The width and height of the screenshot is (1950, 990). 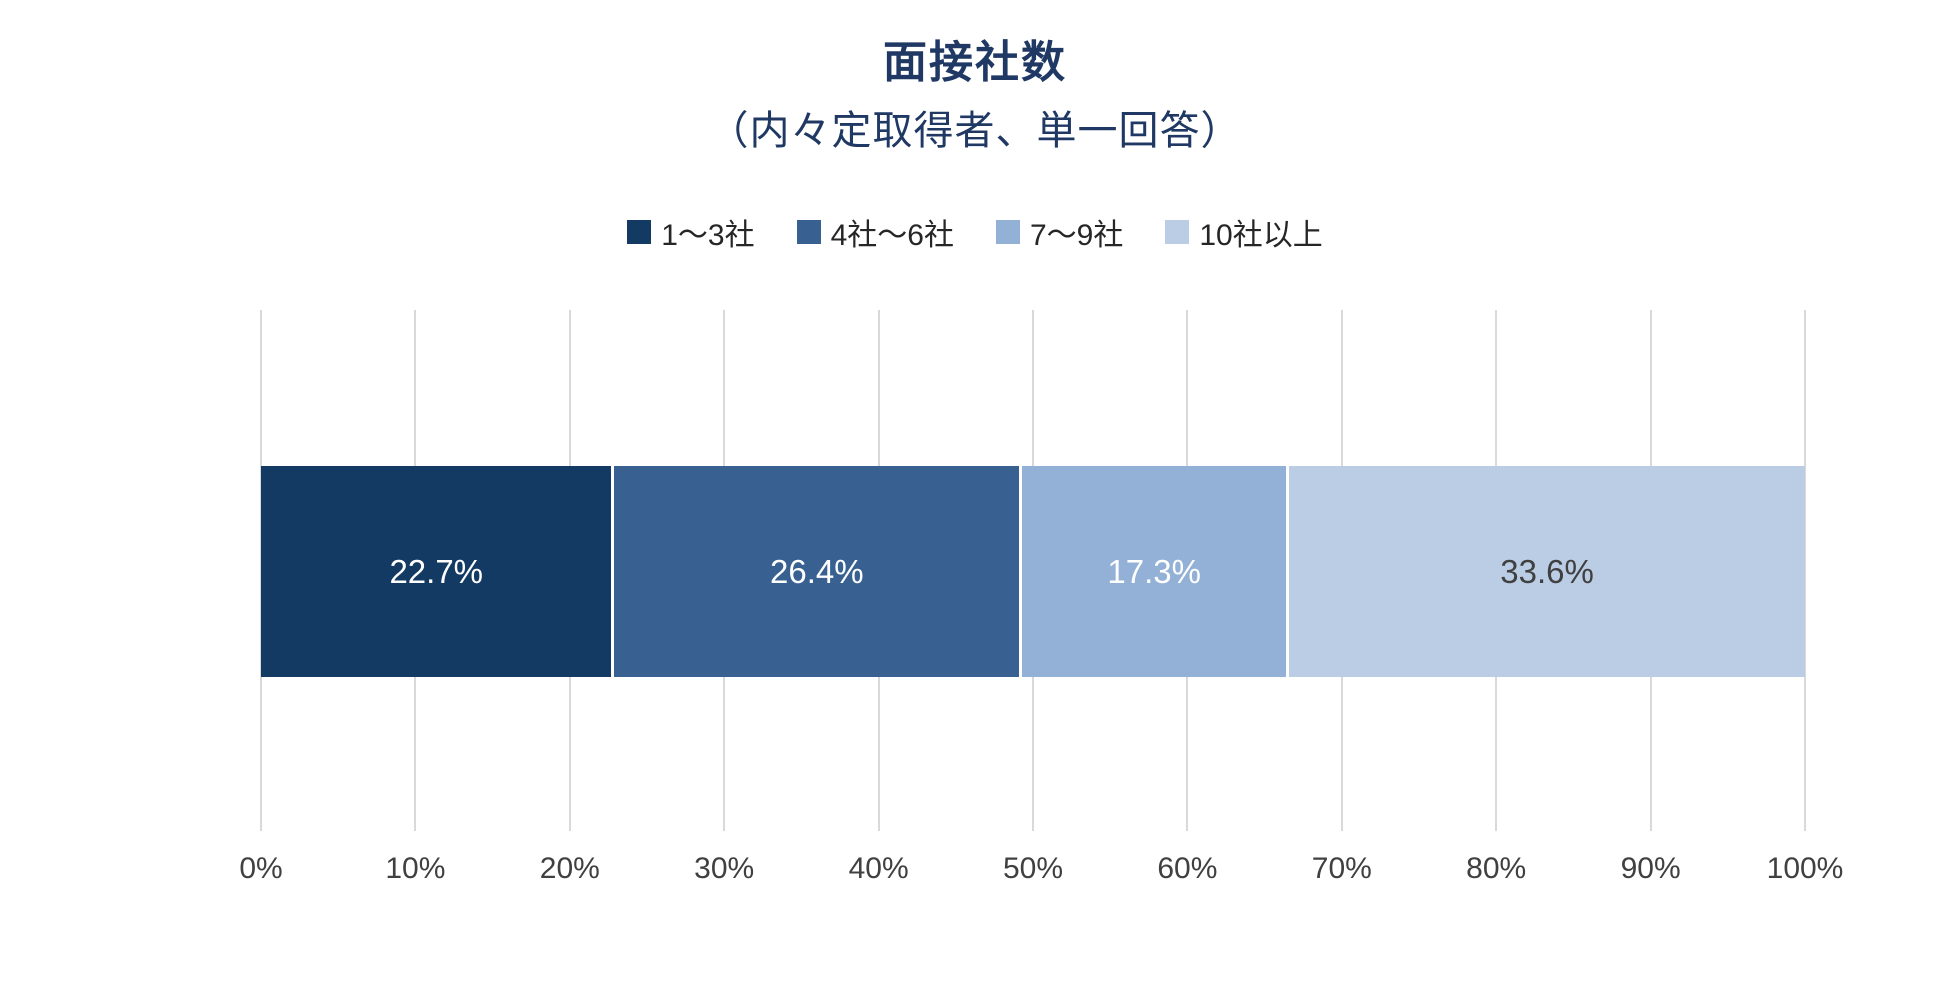 I want to click on legend-label: 7〜9社, so click(x=1077, y=235).